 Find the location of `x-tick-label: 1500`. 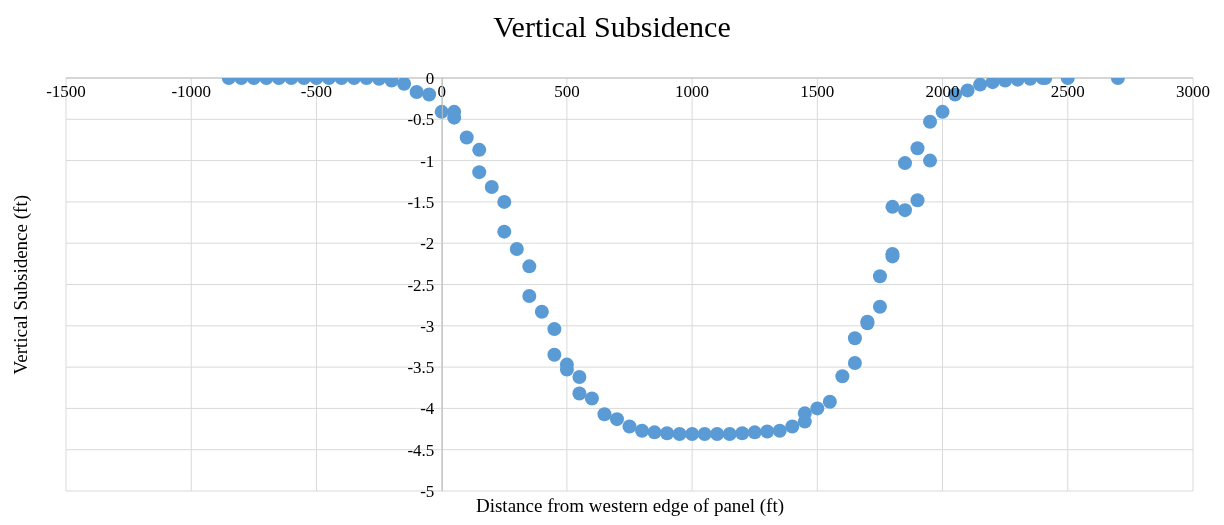

x-tick-label: 1500 is located at coordinates (817, 91).